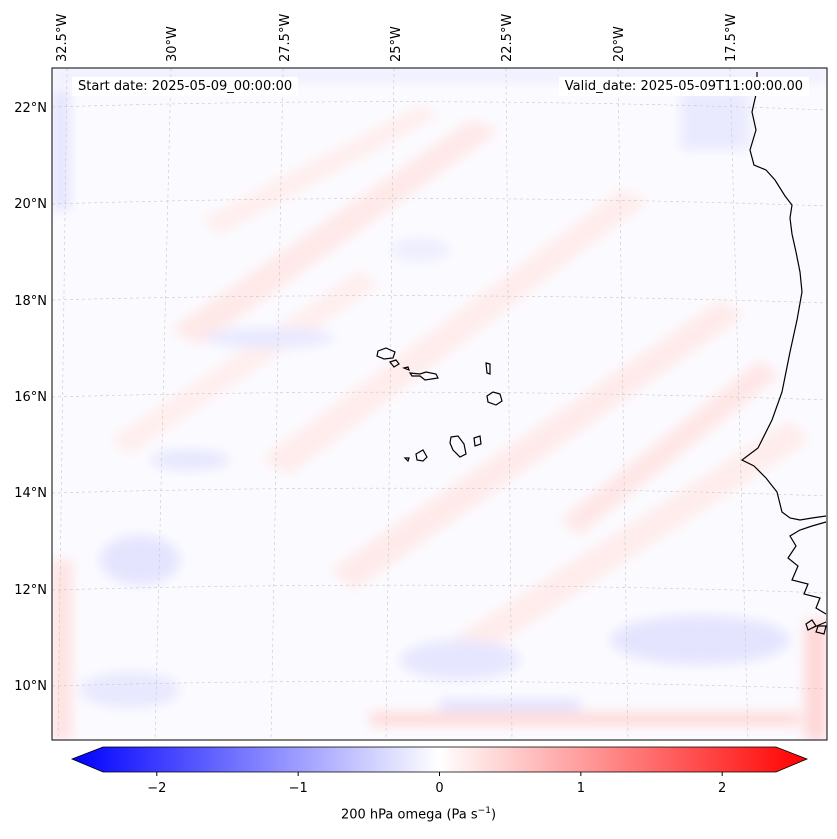  I want to click on latitude-labels: 22°N 20°N 18°N 16°N 14°N 12°N 10°N, so click(30, 397).